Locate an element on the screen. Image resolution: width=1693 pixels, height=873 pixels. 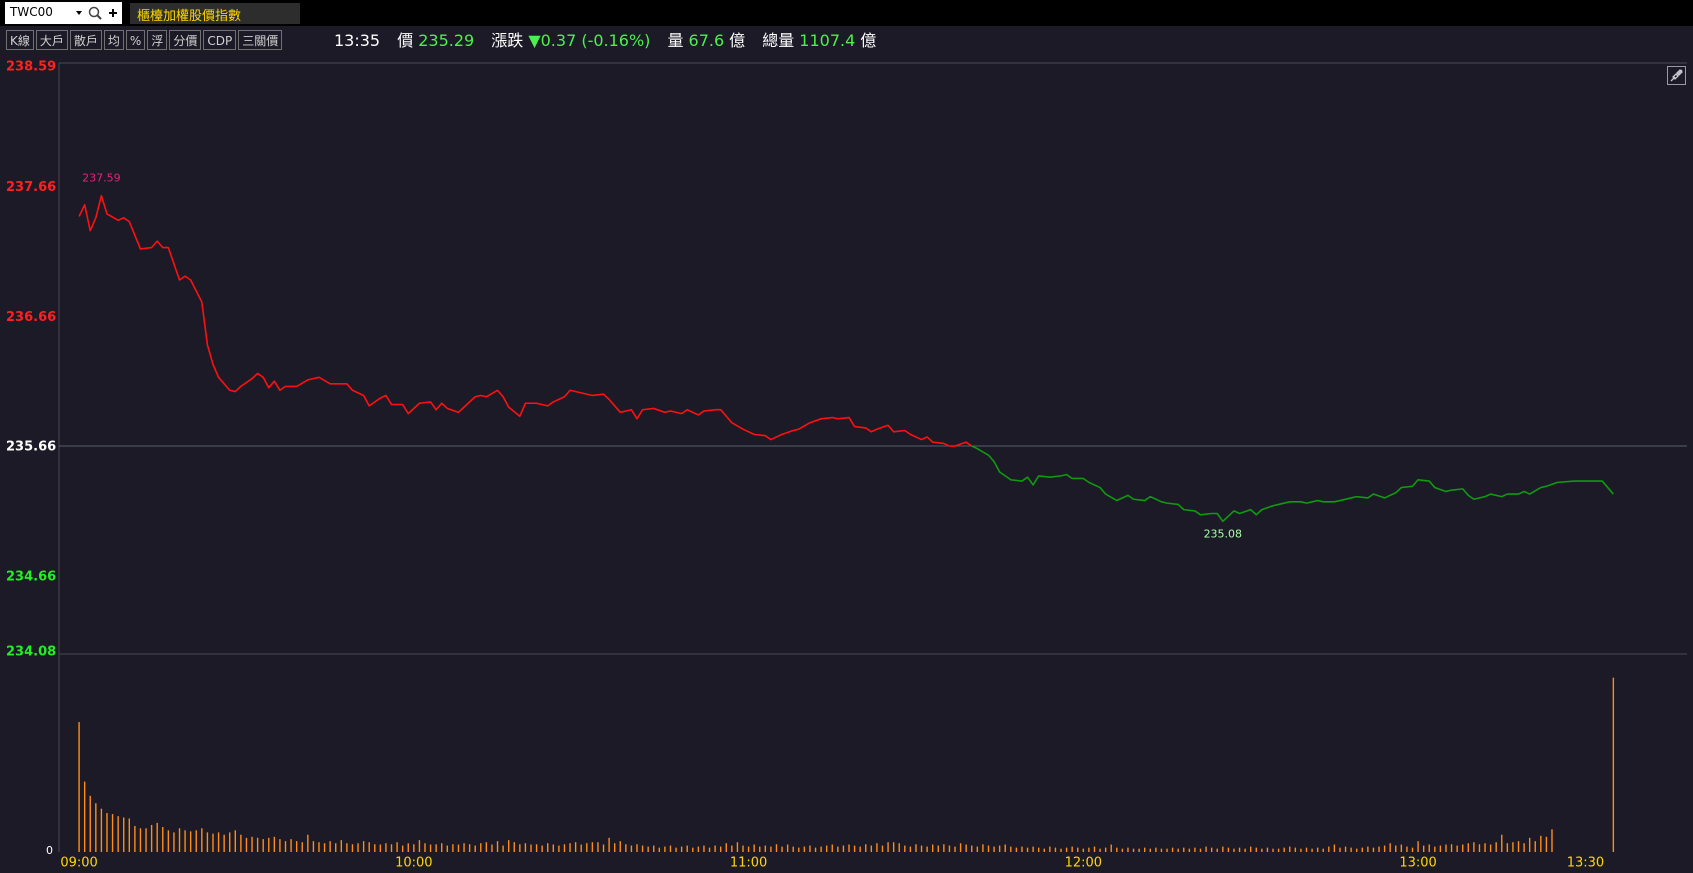
dropdown-arrow is located at coordinates (79, 13).